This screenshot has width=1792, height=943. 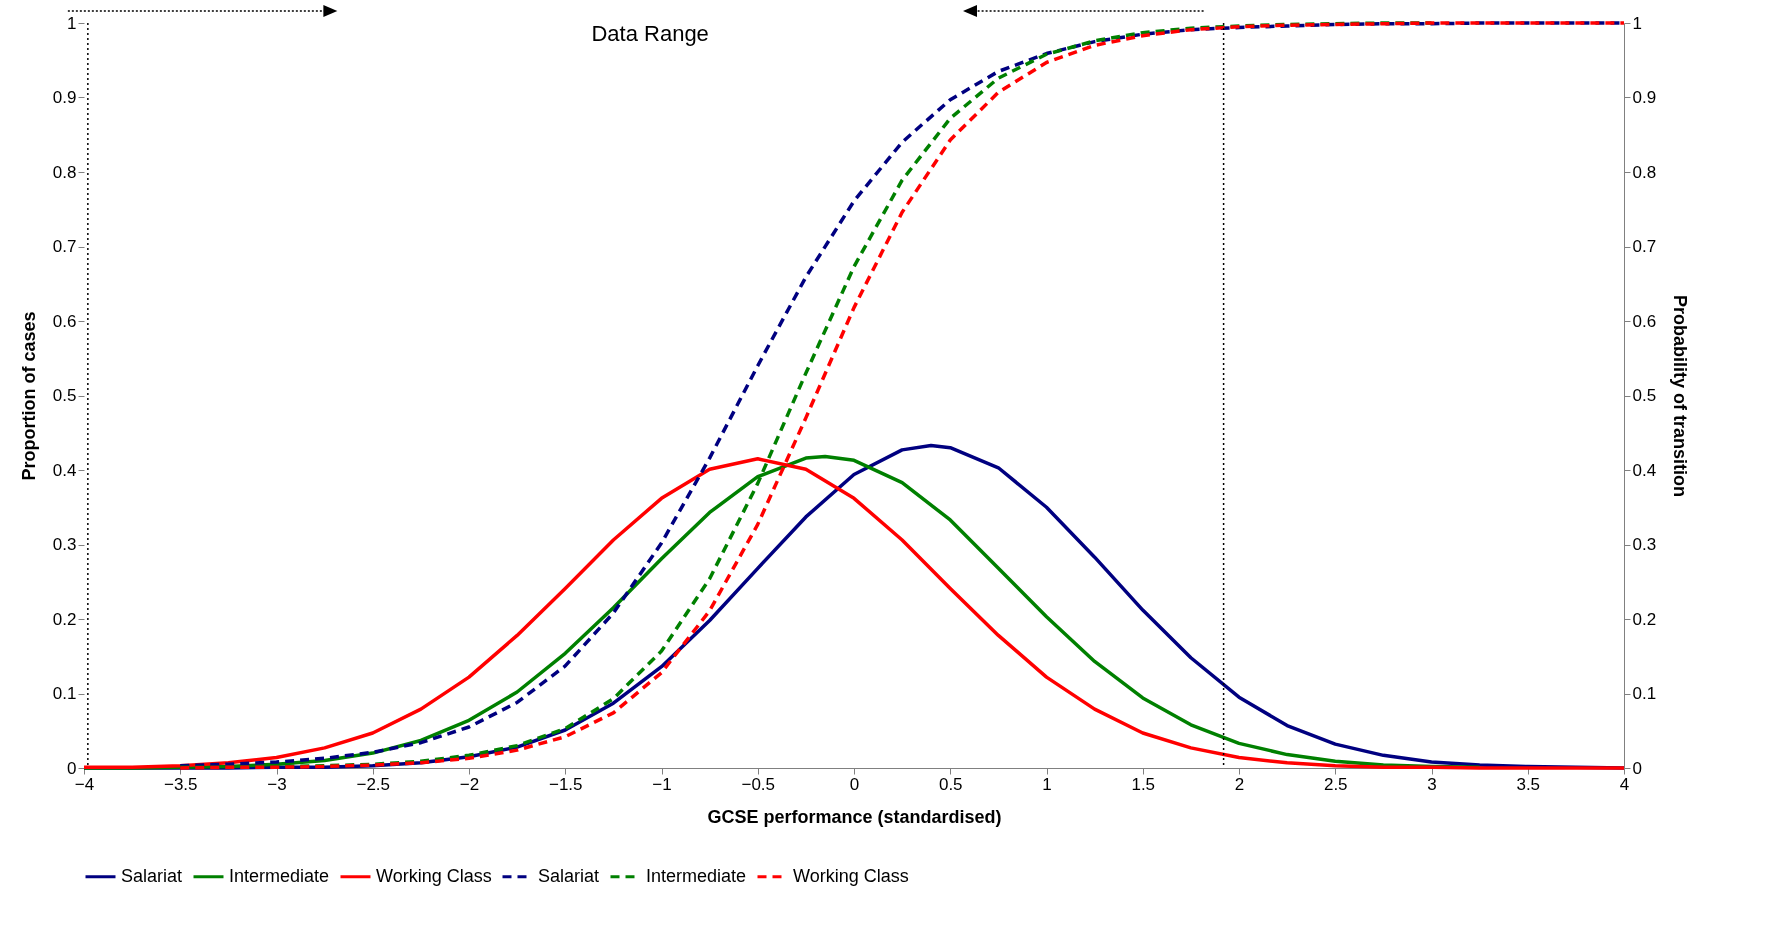 I want to click on y2-tick-label: 0.9, so click(x=1644, y=97).